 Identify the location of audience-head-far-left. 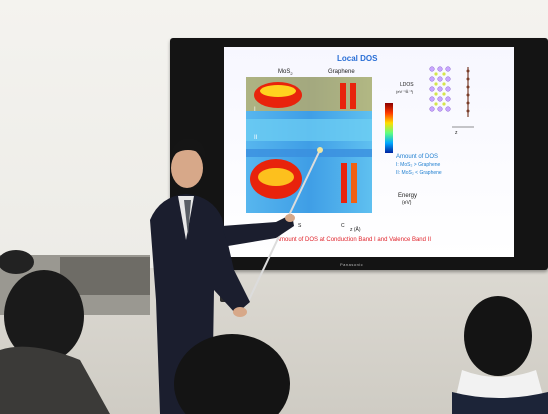
(17, 262).